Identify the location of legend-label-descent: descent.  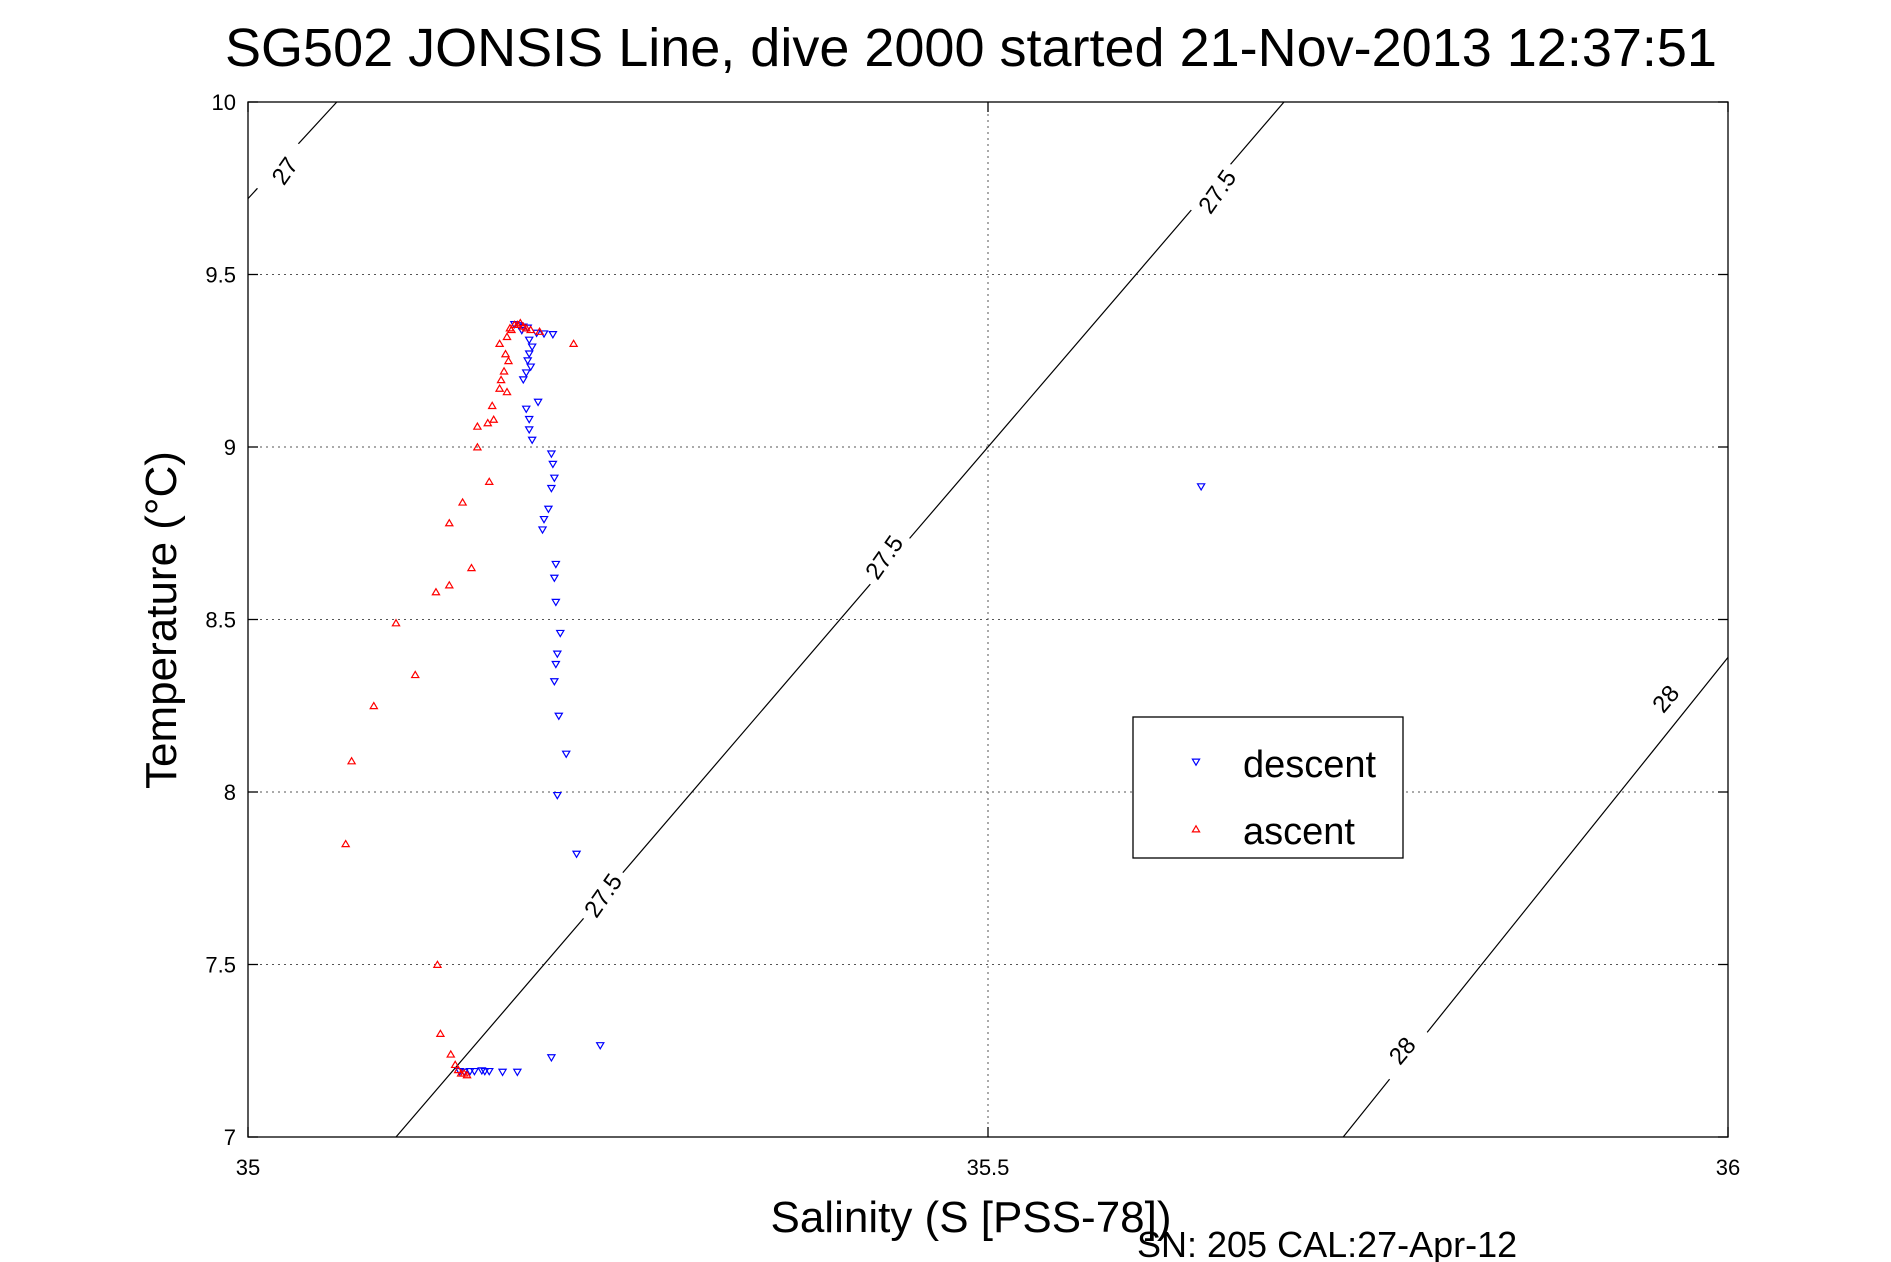
(1310, 765).